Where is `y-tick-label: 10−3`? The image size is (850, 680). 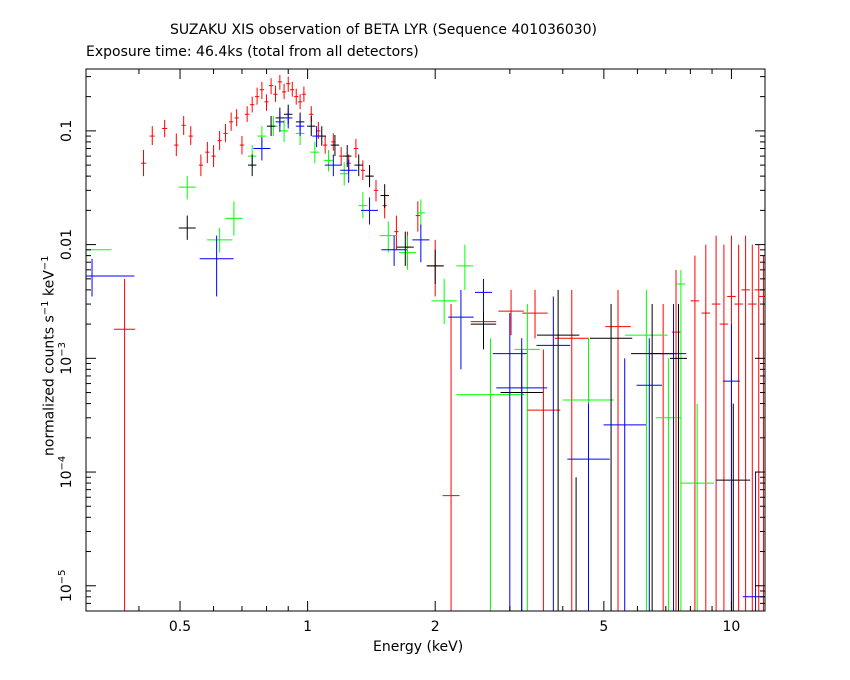
y-tick-label: 10−3 is located at coordinates (66, 358).